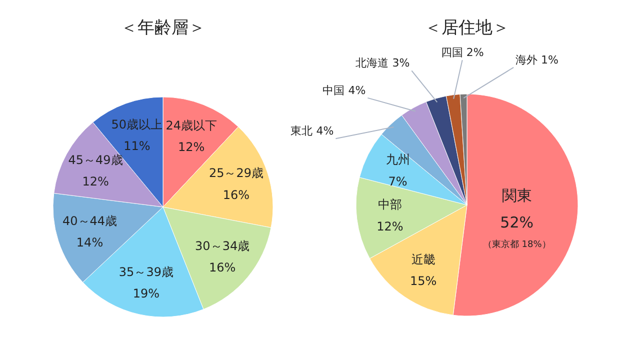 This screenshot has height=353, width=640. I want to click on slice-label: 中国 4%, so click(344, 90).